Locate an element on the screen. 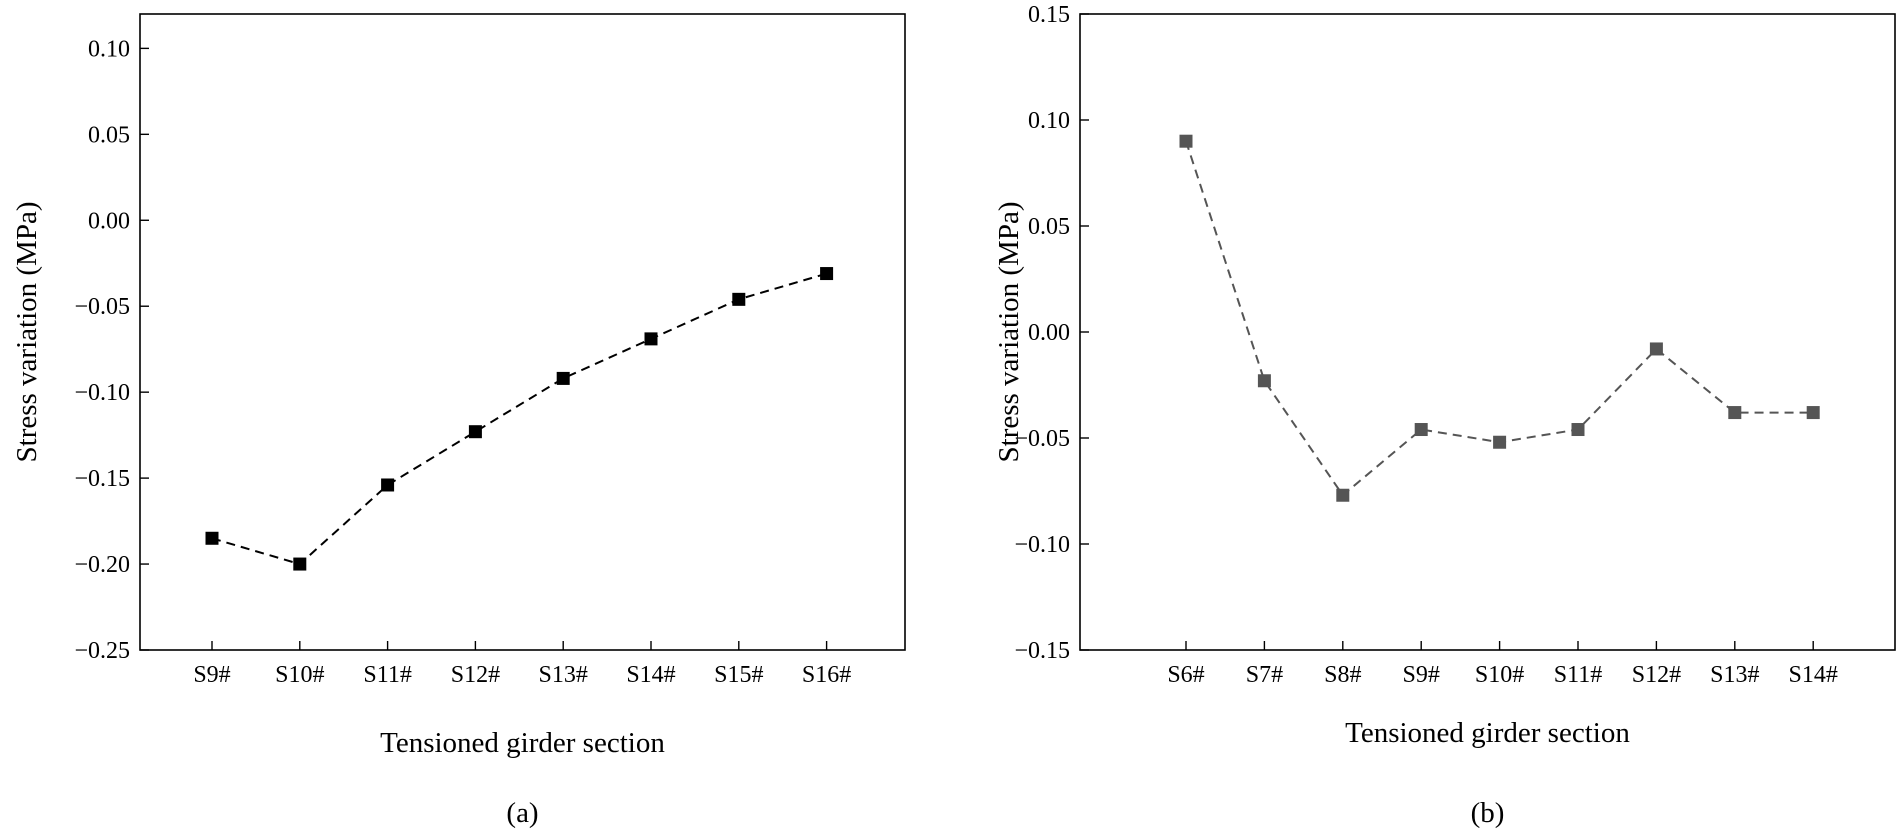  x-tick-label: S16# is located at coordinates (826, 675).